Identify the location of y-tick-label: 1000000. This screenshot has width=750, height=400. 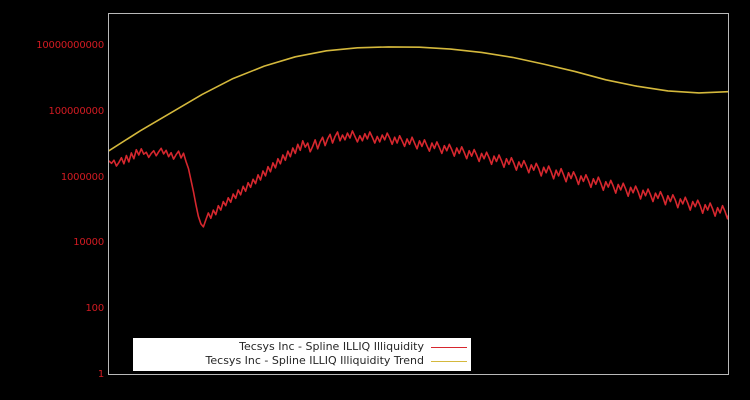
(82, 177).